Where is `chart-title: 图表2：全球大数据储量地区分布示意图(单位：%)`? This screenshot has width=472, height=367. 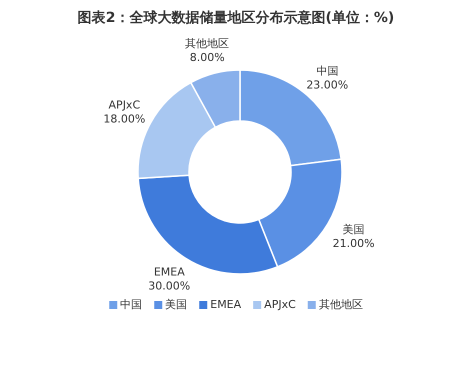 chart-title: 图表2：全球大数据储量地区分布示意图(单位：%) is located at coordinates (236, 17).